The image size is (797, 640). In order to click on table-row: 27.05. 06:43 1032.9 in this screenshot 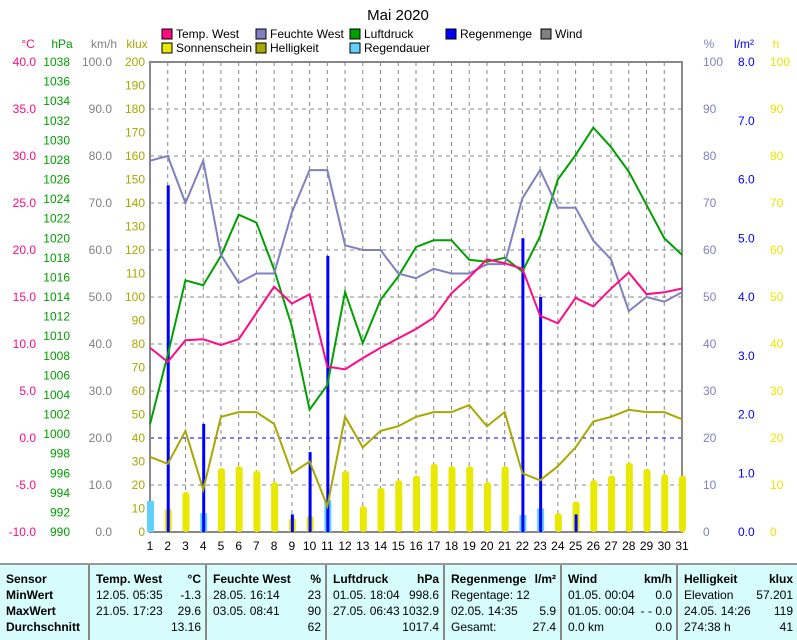, I will do `click(386, 612)`.